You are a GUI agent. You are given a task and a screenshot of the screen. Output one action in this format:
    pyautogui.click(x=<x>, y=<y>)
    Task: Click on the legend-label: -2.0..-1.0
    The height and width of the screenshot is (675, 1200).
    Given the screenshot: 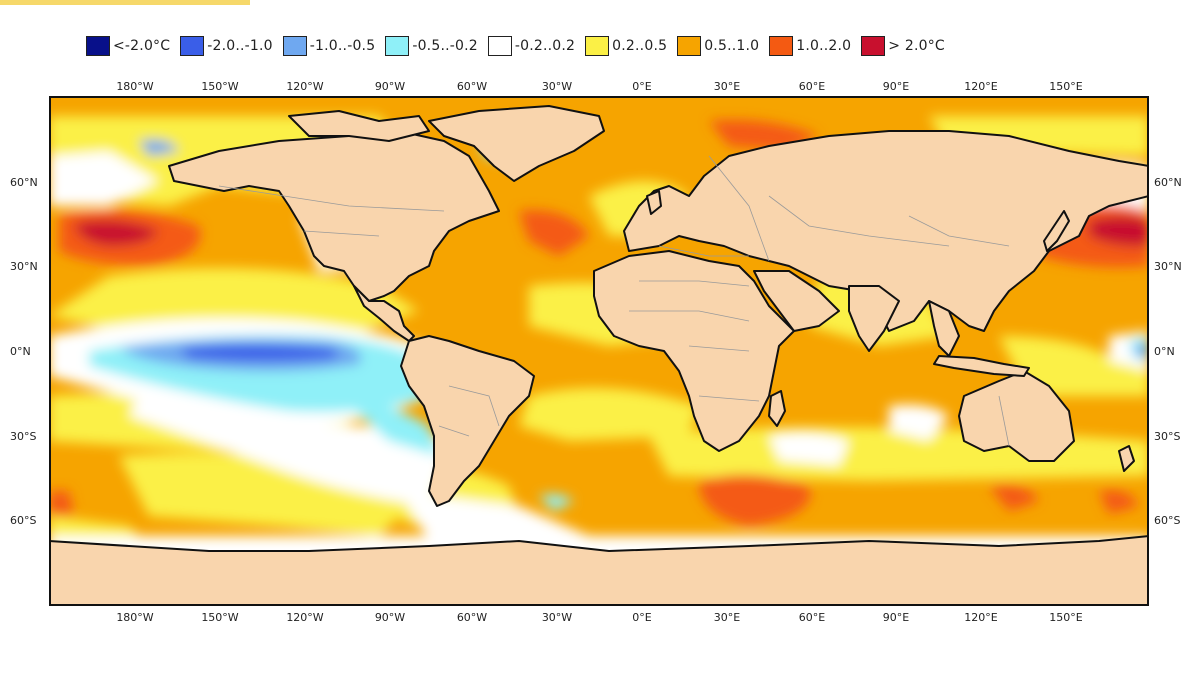 What is the action you would take?
    pyautogui.click(x=240, y=46)
    